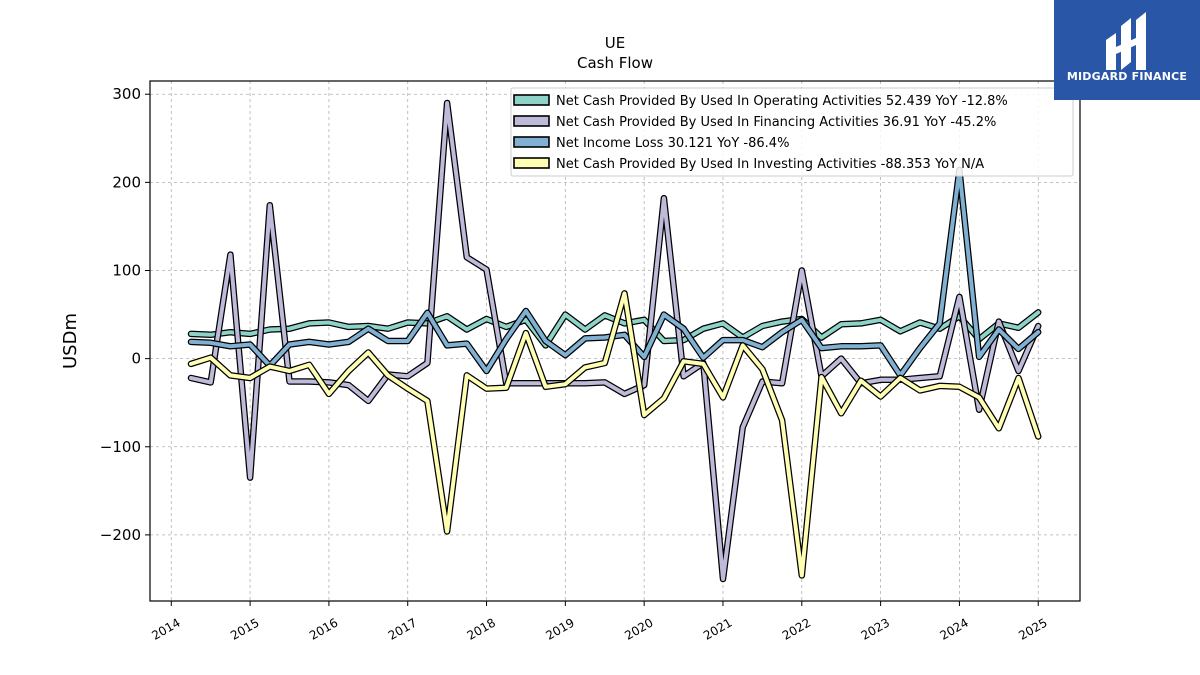 The image size is (1200, 675). Describe the element at coordinates (672, 143) in the screenshot. I see `legend-label: Net Income Loss 30.121 YoY -86.4%` at that location.